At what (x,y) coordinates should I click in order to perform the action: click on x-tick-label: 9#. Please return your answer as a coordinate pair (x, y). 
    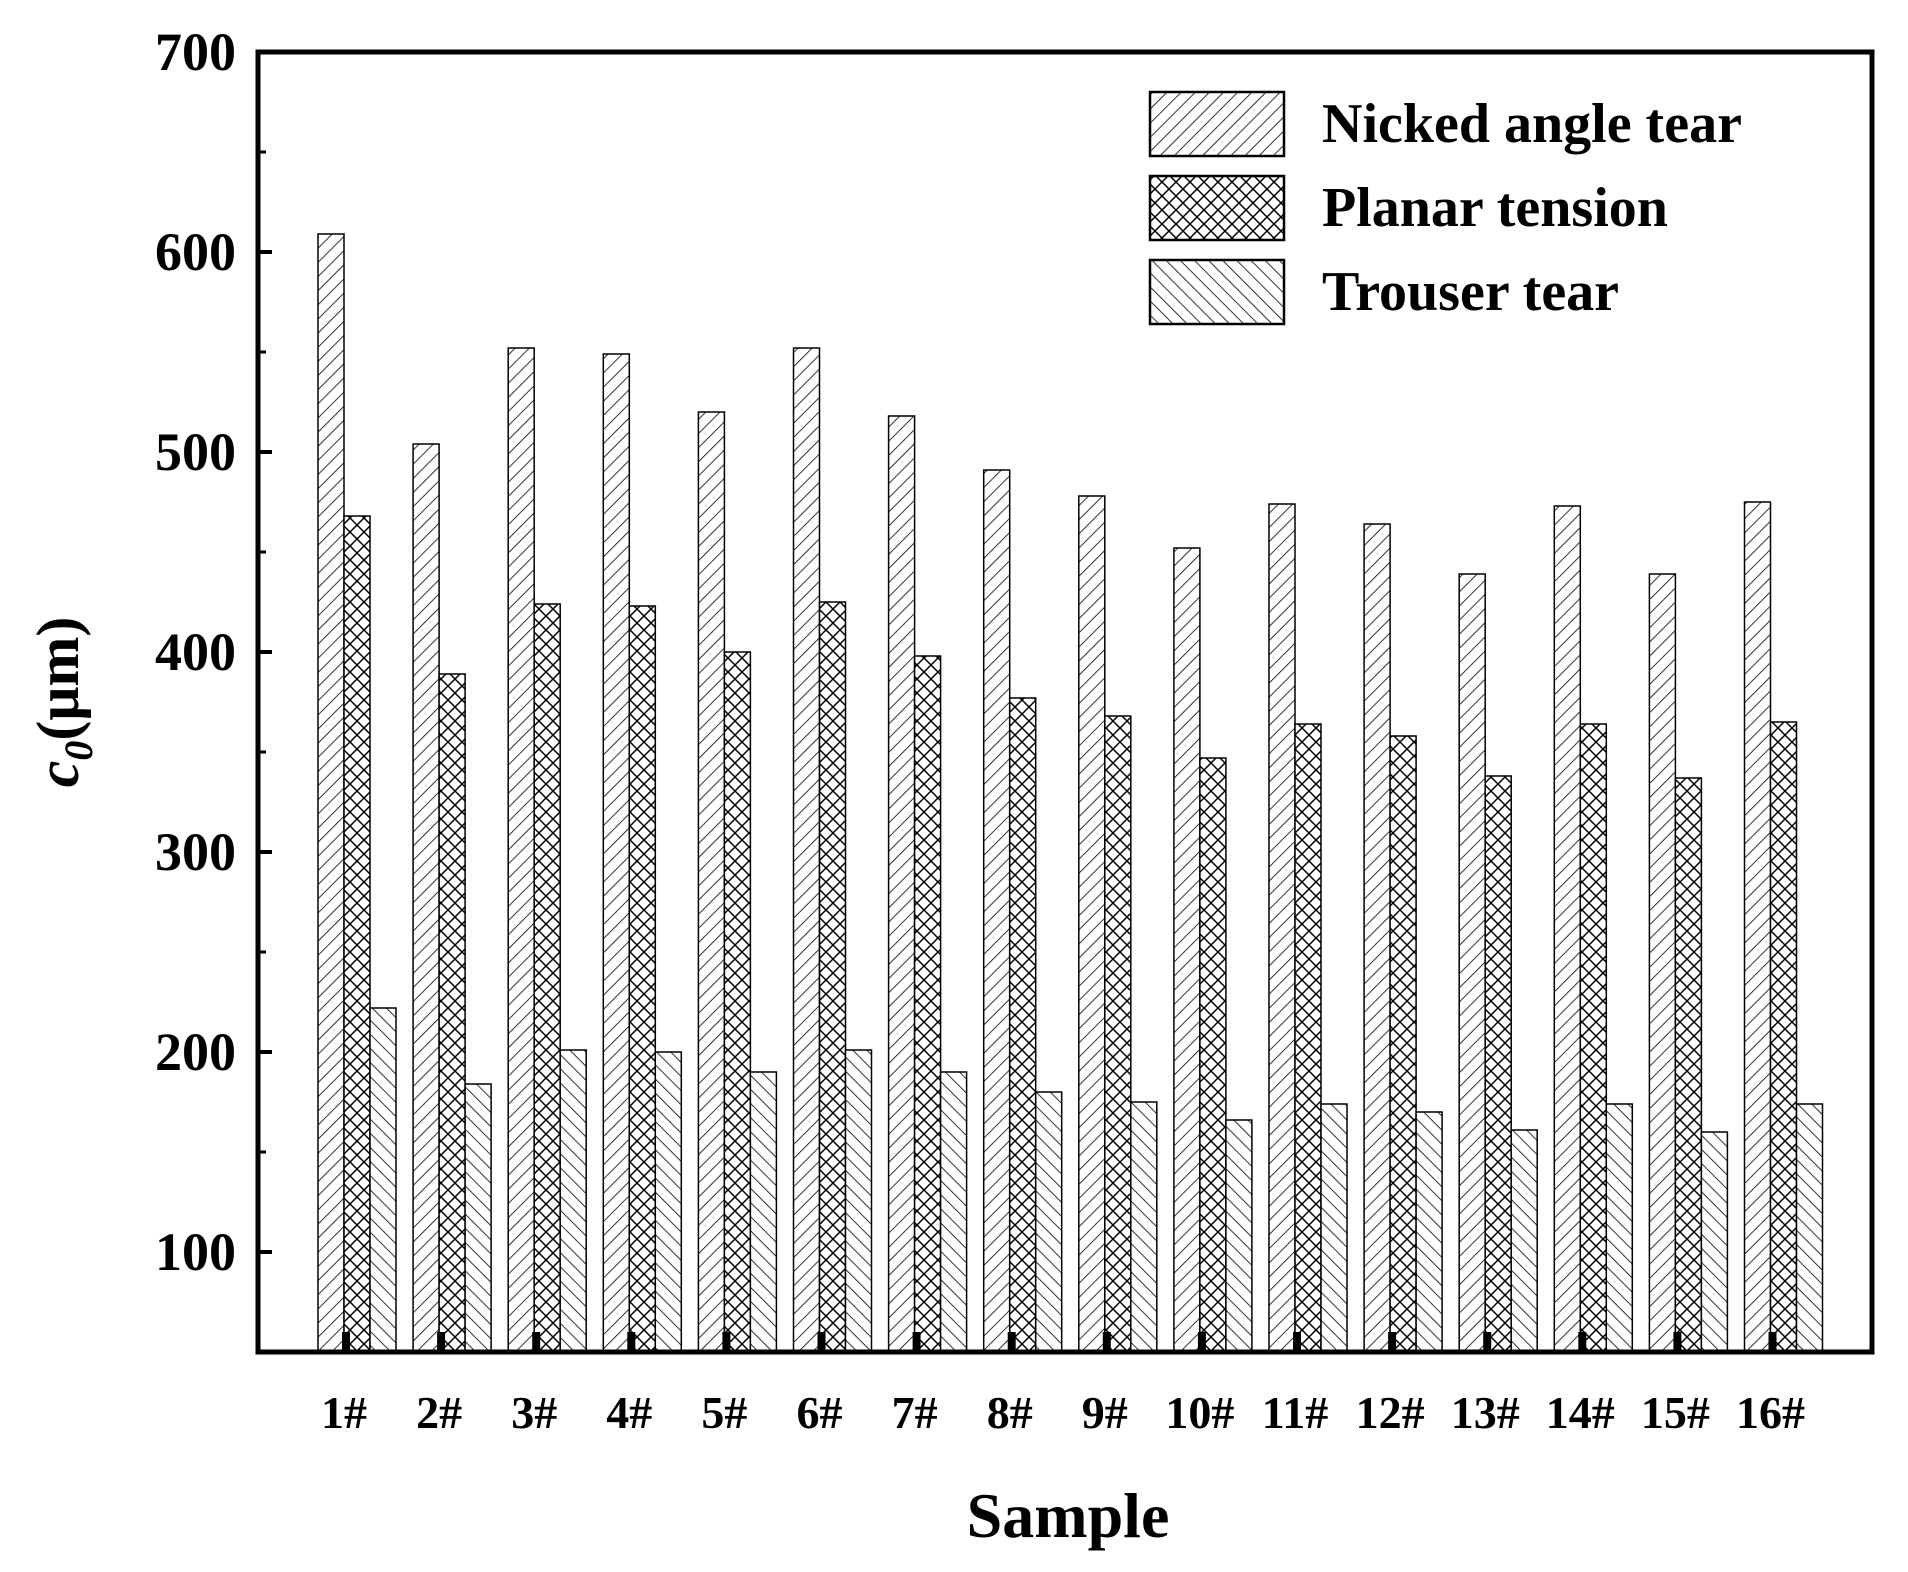
    Looking at the image, I should click on (1105, 1412).